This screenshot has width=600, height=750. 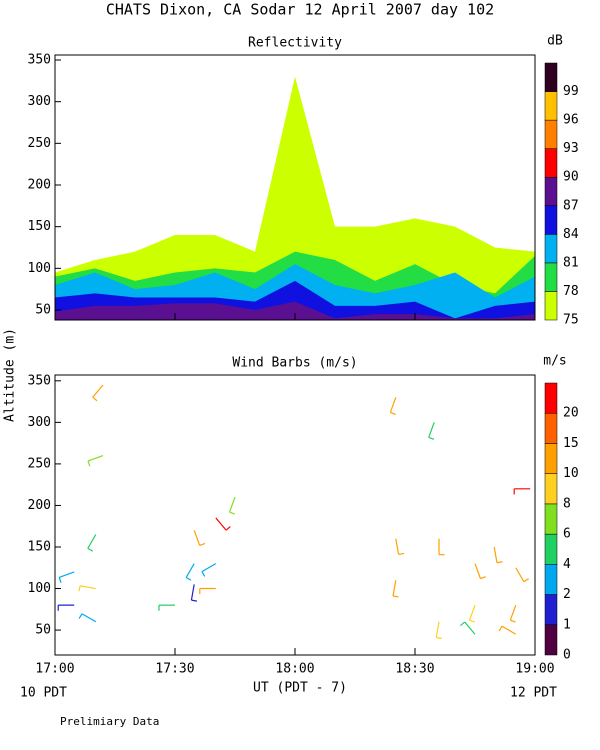 I want to click on panel-title: Wind Barbs (m/s), so click(x=294, y=363).